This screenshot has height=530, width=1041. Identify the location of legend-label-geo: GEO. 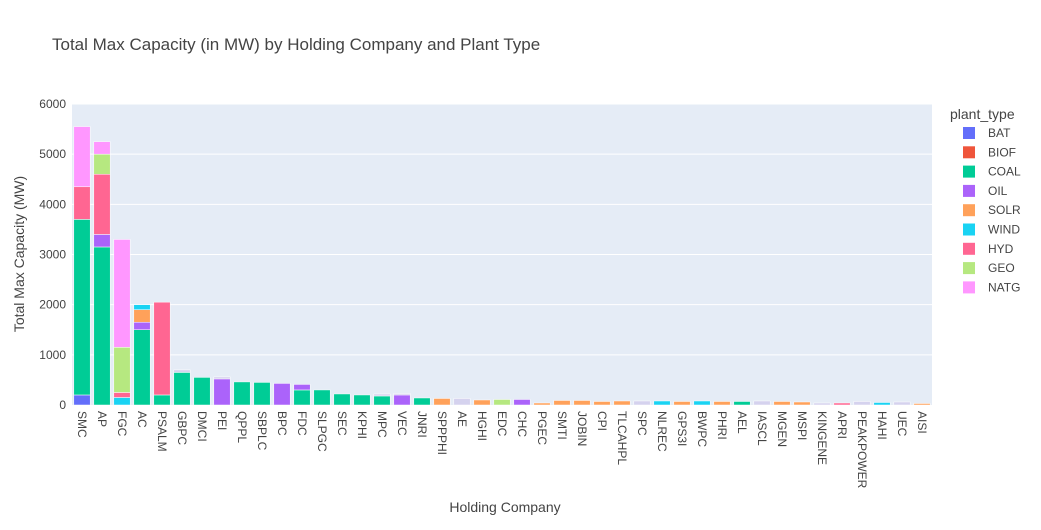
(1001, 268).